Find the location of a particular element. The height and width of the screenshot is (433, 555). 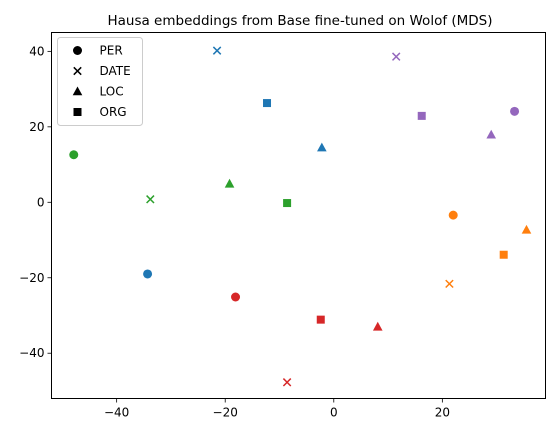

x-tick-label: −20 is located at coordinates (225, 413).